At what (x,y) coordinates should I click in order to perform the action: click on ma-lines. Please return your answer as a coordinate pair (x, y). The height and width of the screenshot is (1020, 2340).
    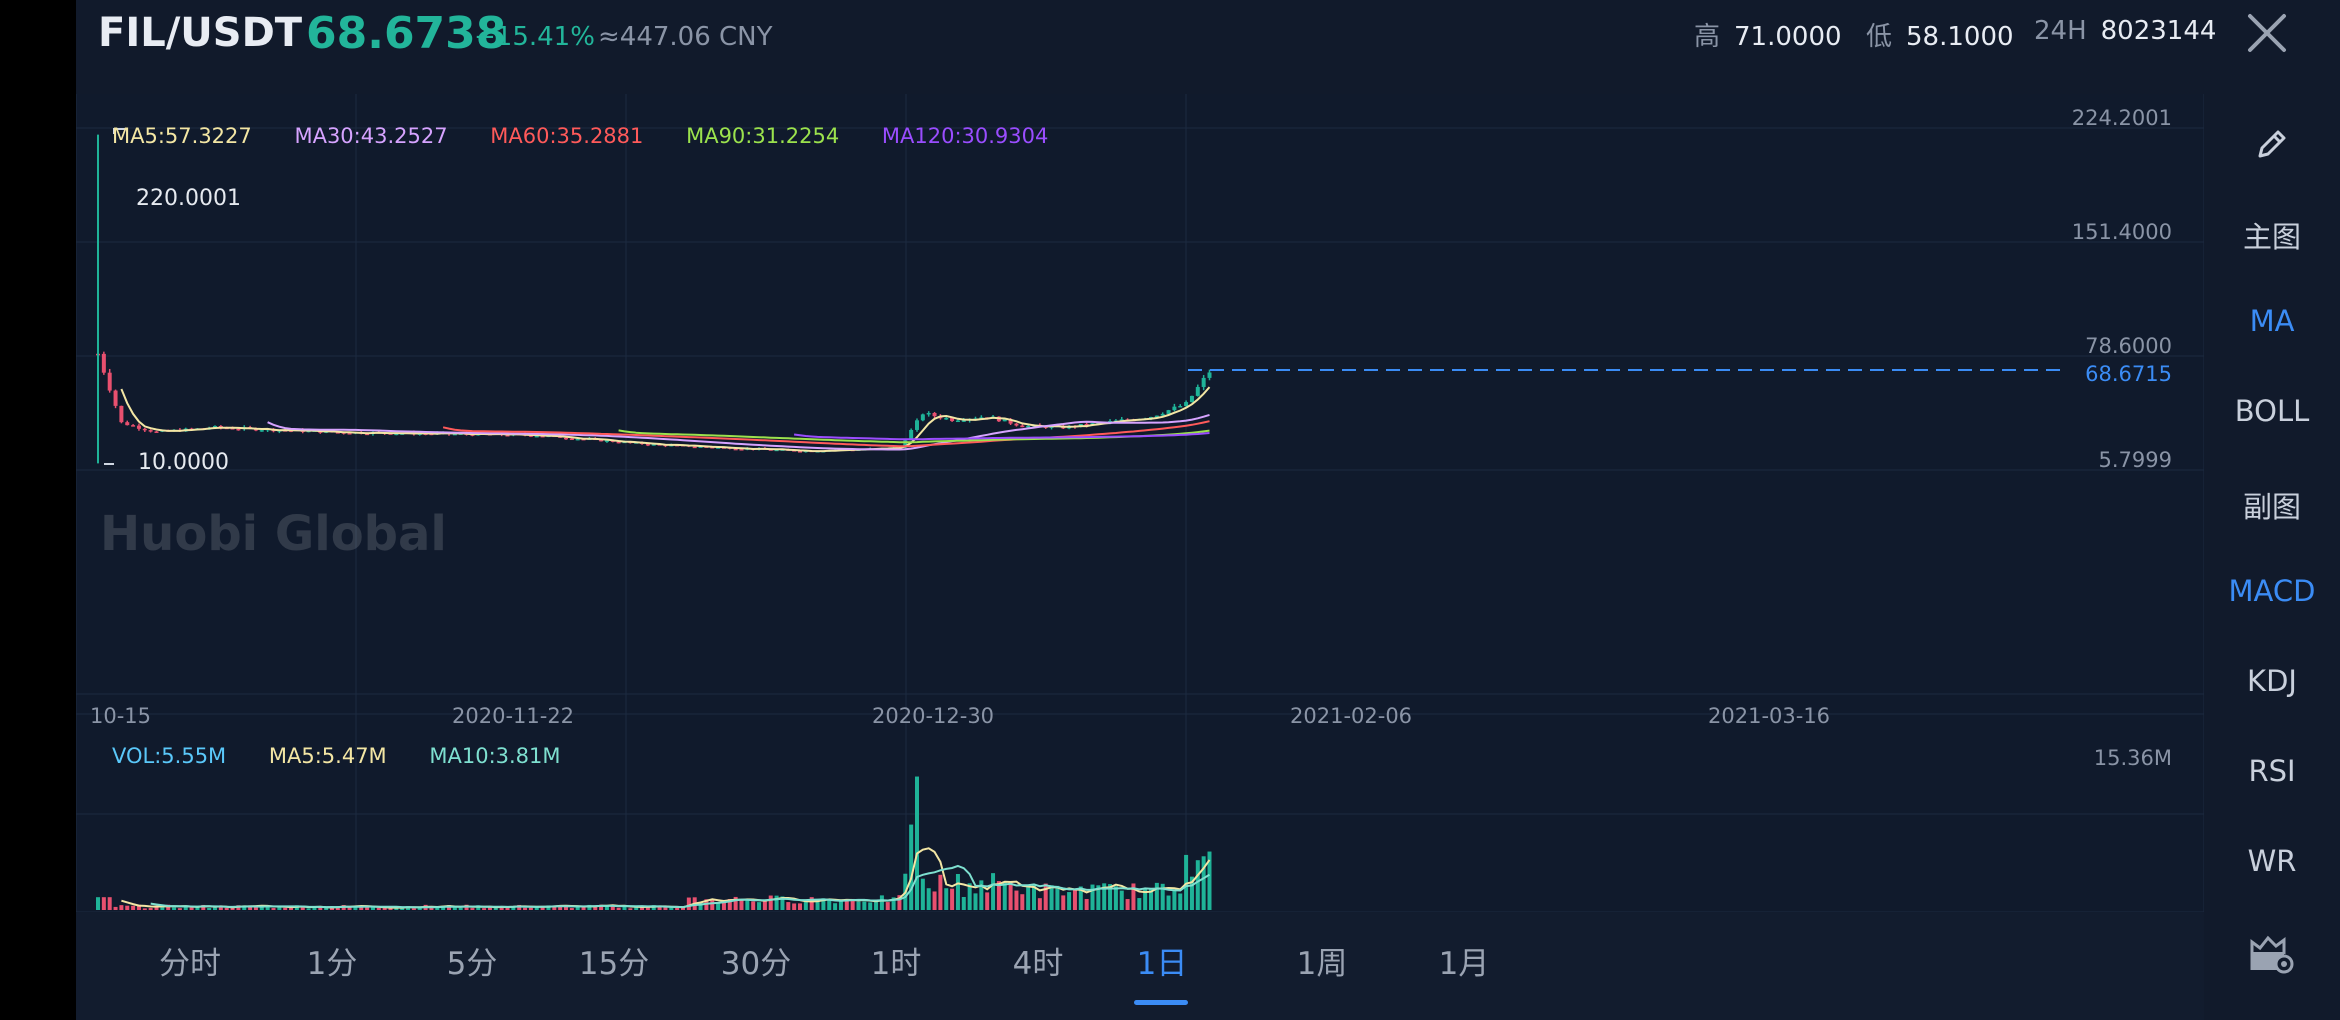
    Looking at the image, I should click on (665, 419).